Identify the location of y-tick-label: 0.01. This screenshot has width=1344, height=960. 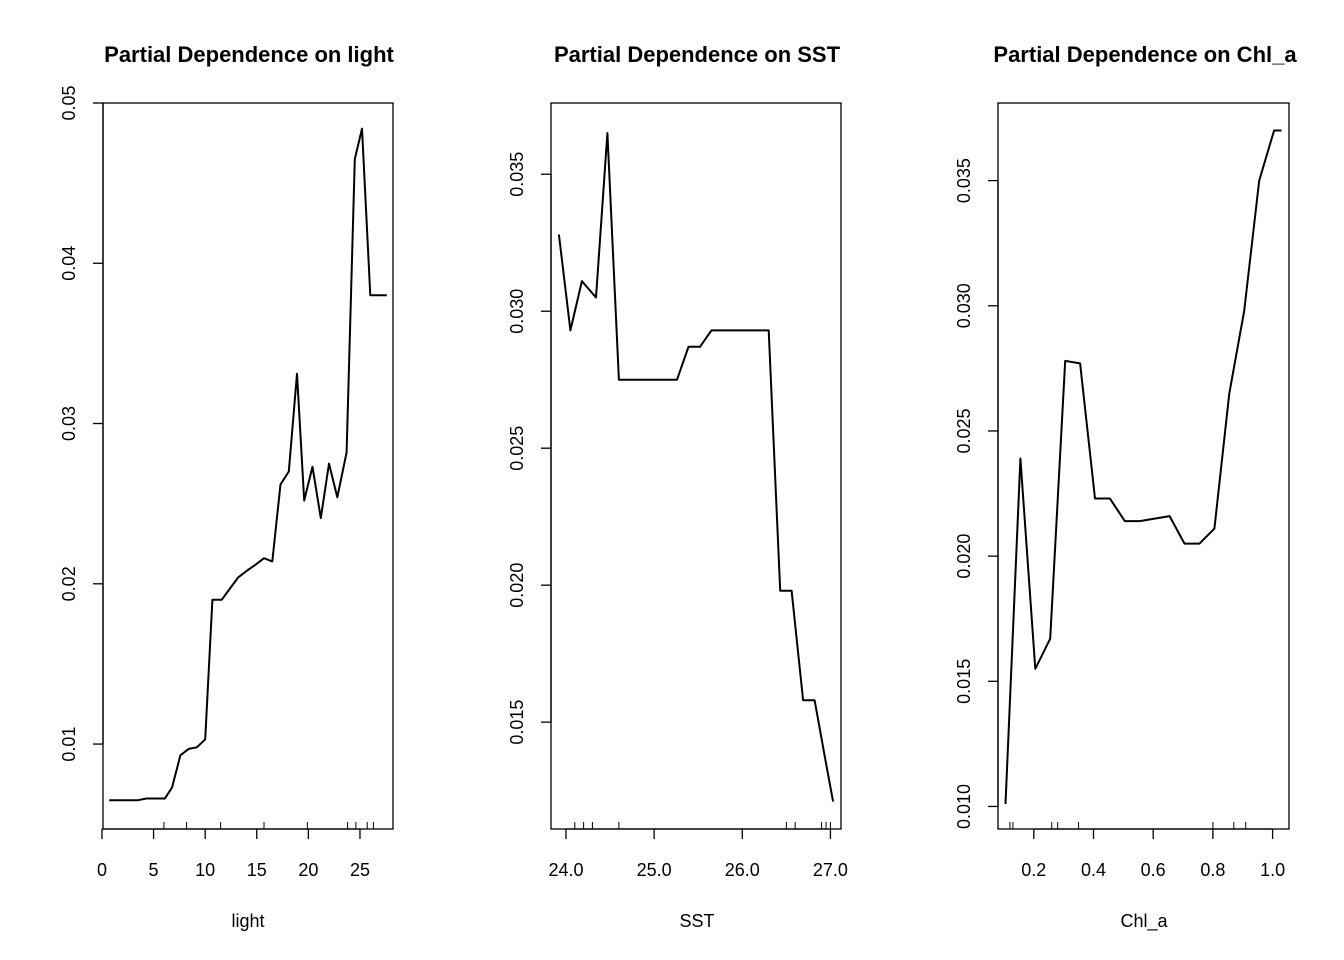
(69, 744).